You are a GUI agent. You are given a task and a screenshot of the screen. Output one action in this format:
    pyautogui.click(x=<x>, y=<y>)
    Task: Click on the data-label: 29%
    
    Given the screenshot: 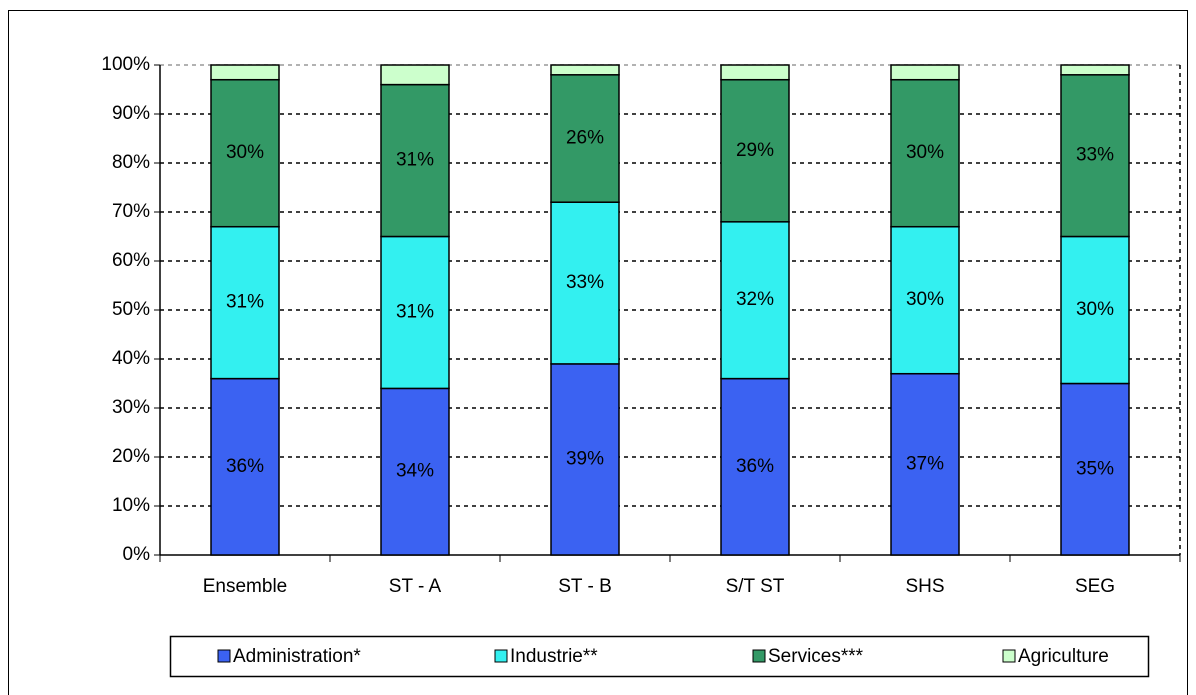 What is the action you would take?
    pyautogui.click(x=755, y=150)
    